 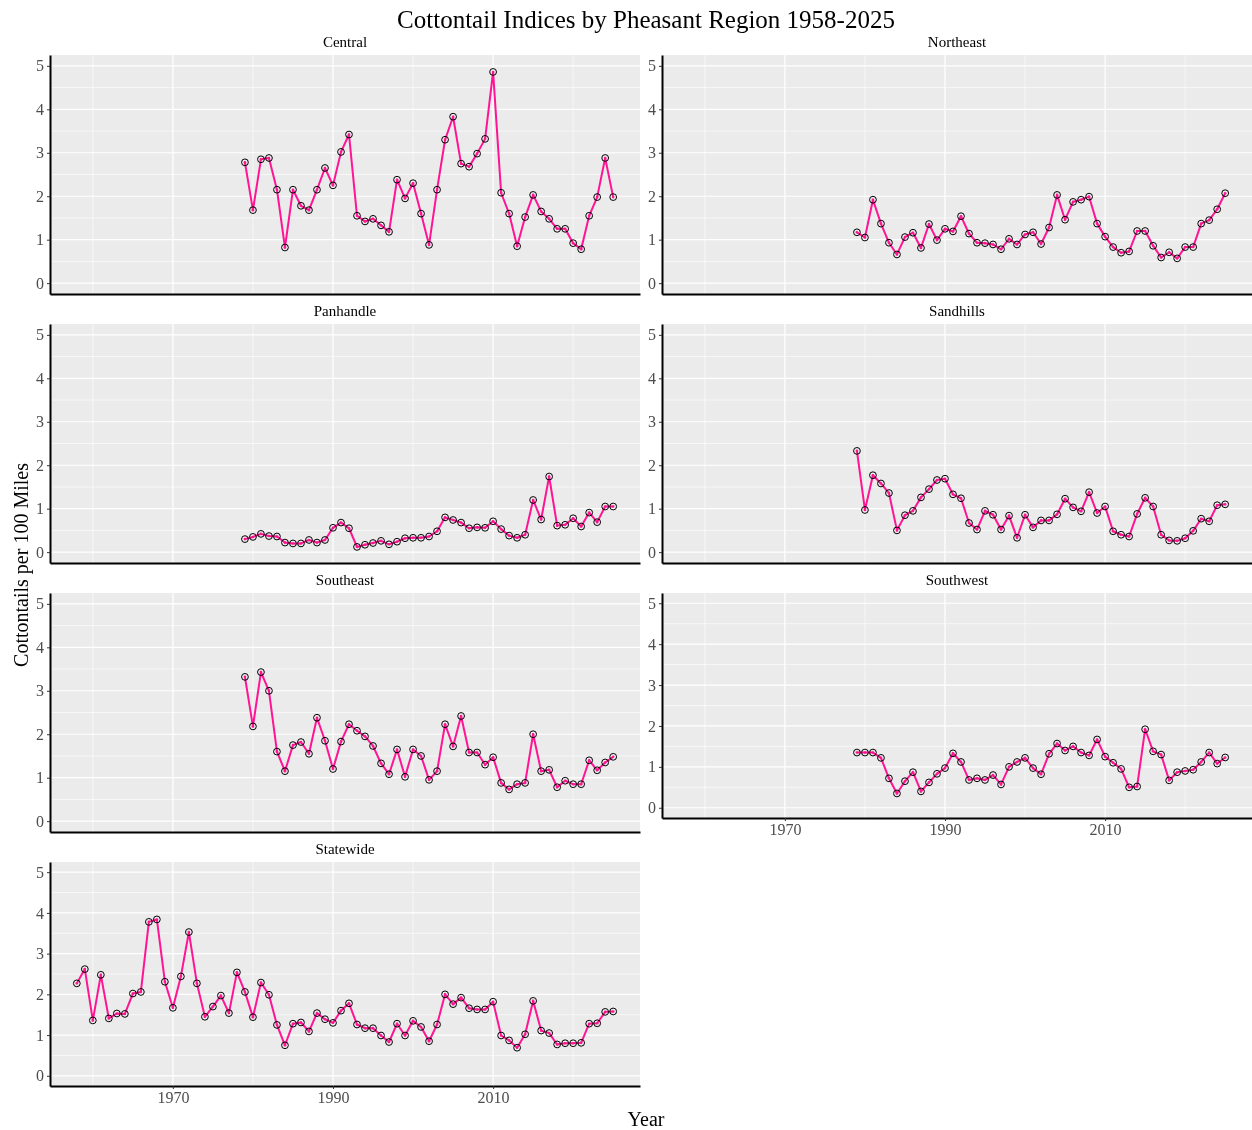 I want to click on chart-title: Northeast, so click(x=957, y=42).